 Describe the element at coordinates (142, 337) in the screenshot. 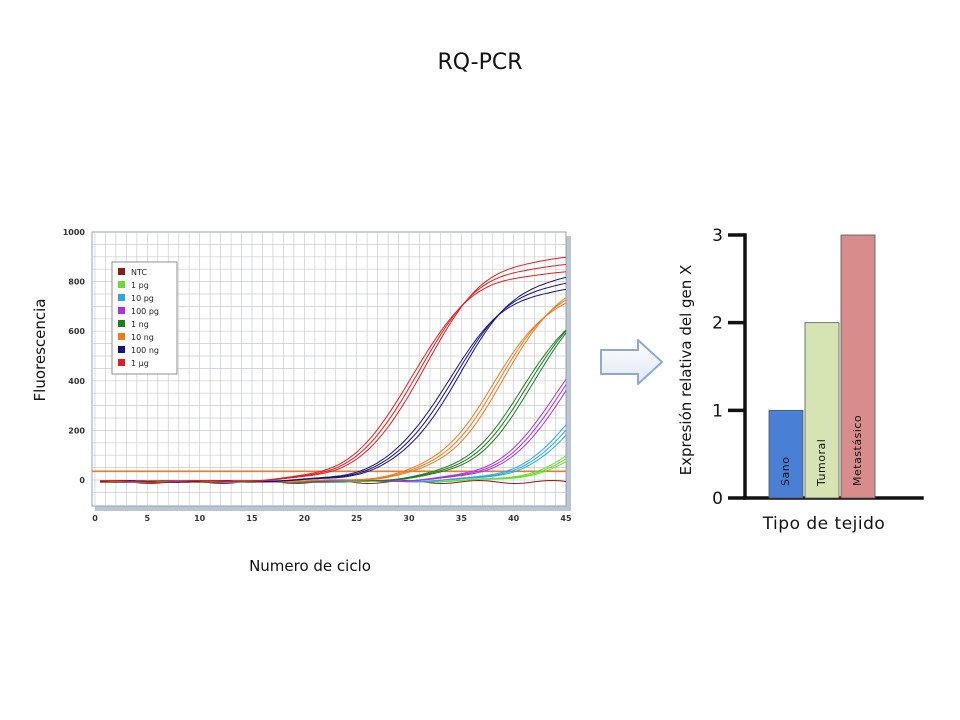

I see `legend-entry-label: 10 ng` at that location.